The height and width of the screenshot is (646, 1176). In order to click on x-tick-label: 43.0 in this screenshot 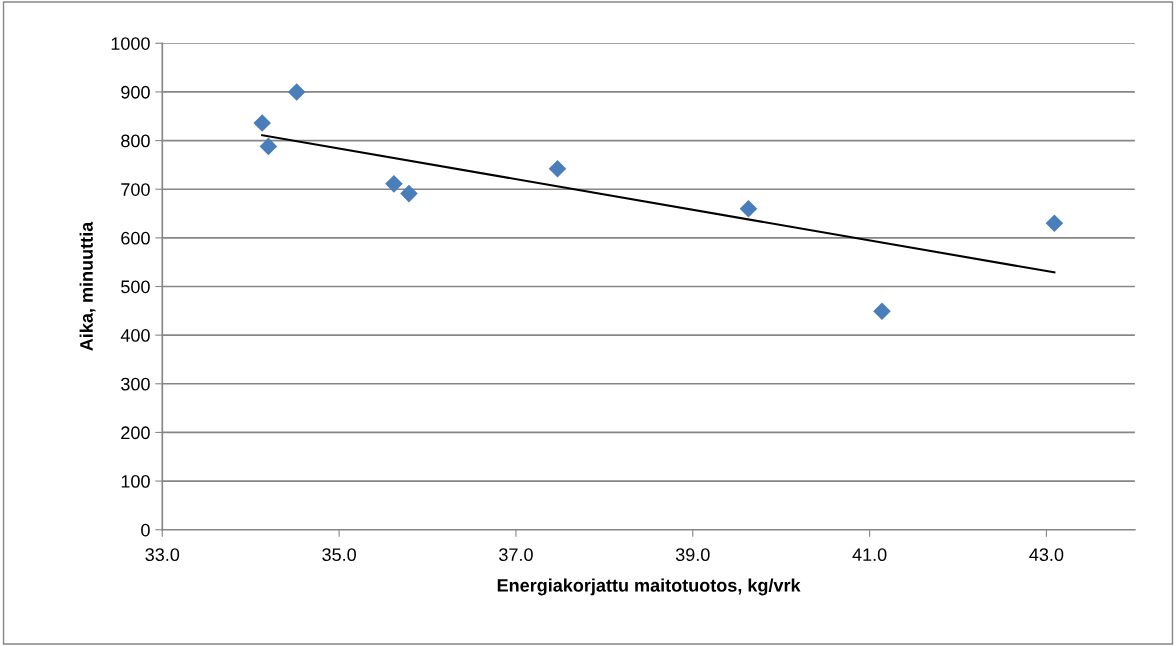, I will do `click(1046, 555)`.